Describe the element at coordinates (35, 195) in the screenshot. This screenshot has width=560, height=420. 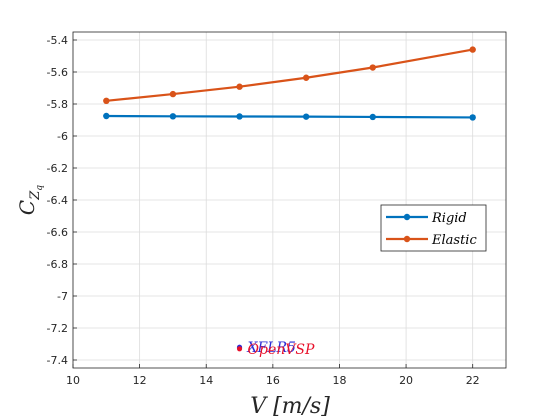
I see `y-label-sub: Z` at that location.